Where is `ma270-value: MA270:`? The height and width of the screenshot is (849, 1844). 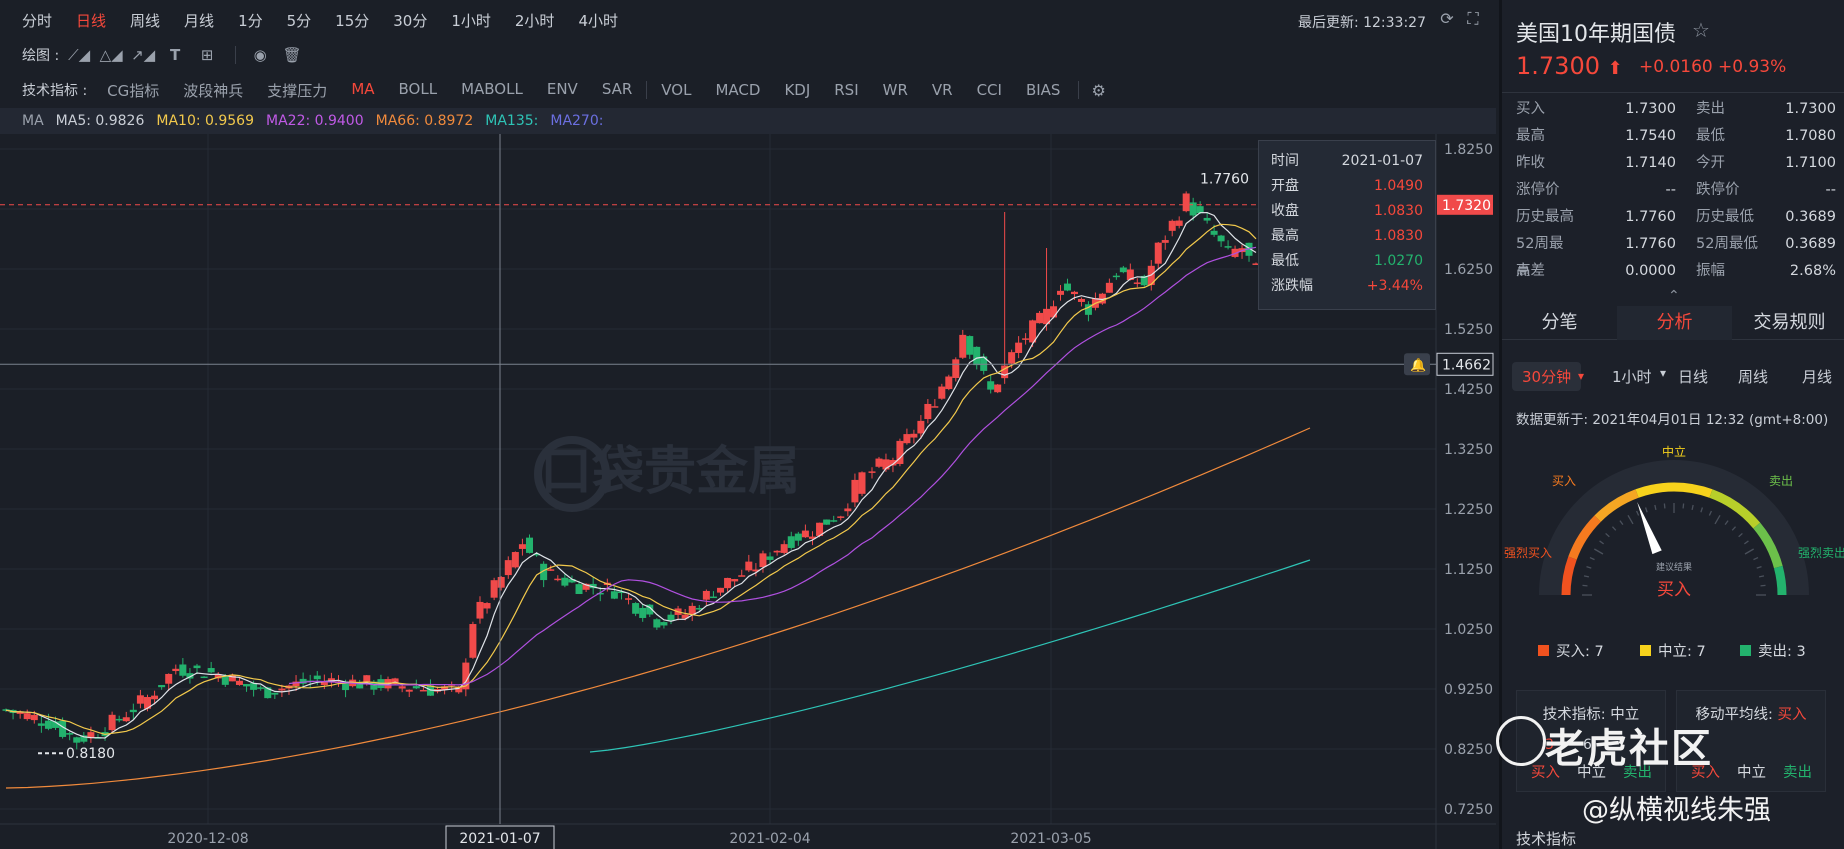
ma270-value: MA270: is located at coordinates (577, 121).